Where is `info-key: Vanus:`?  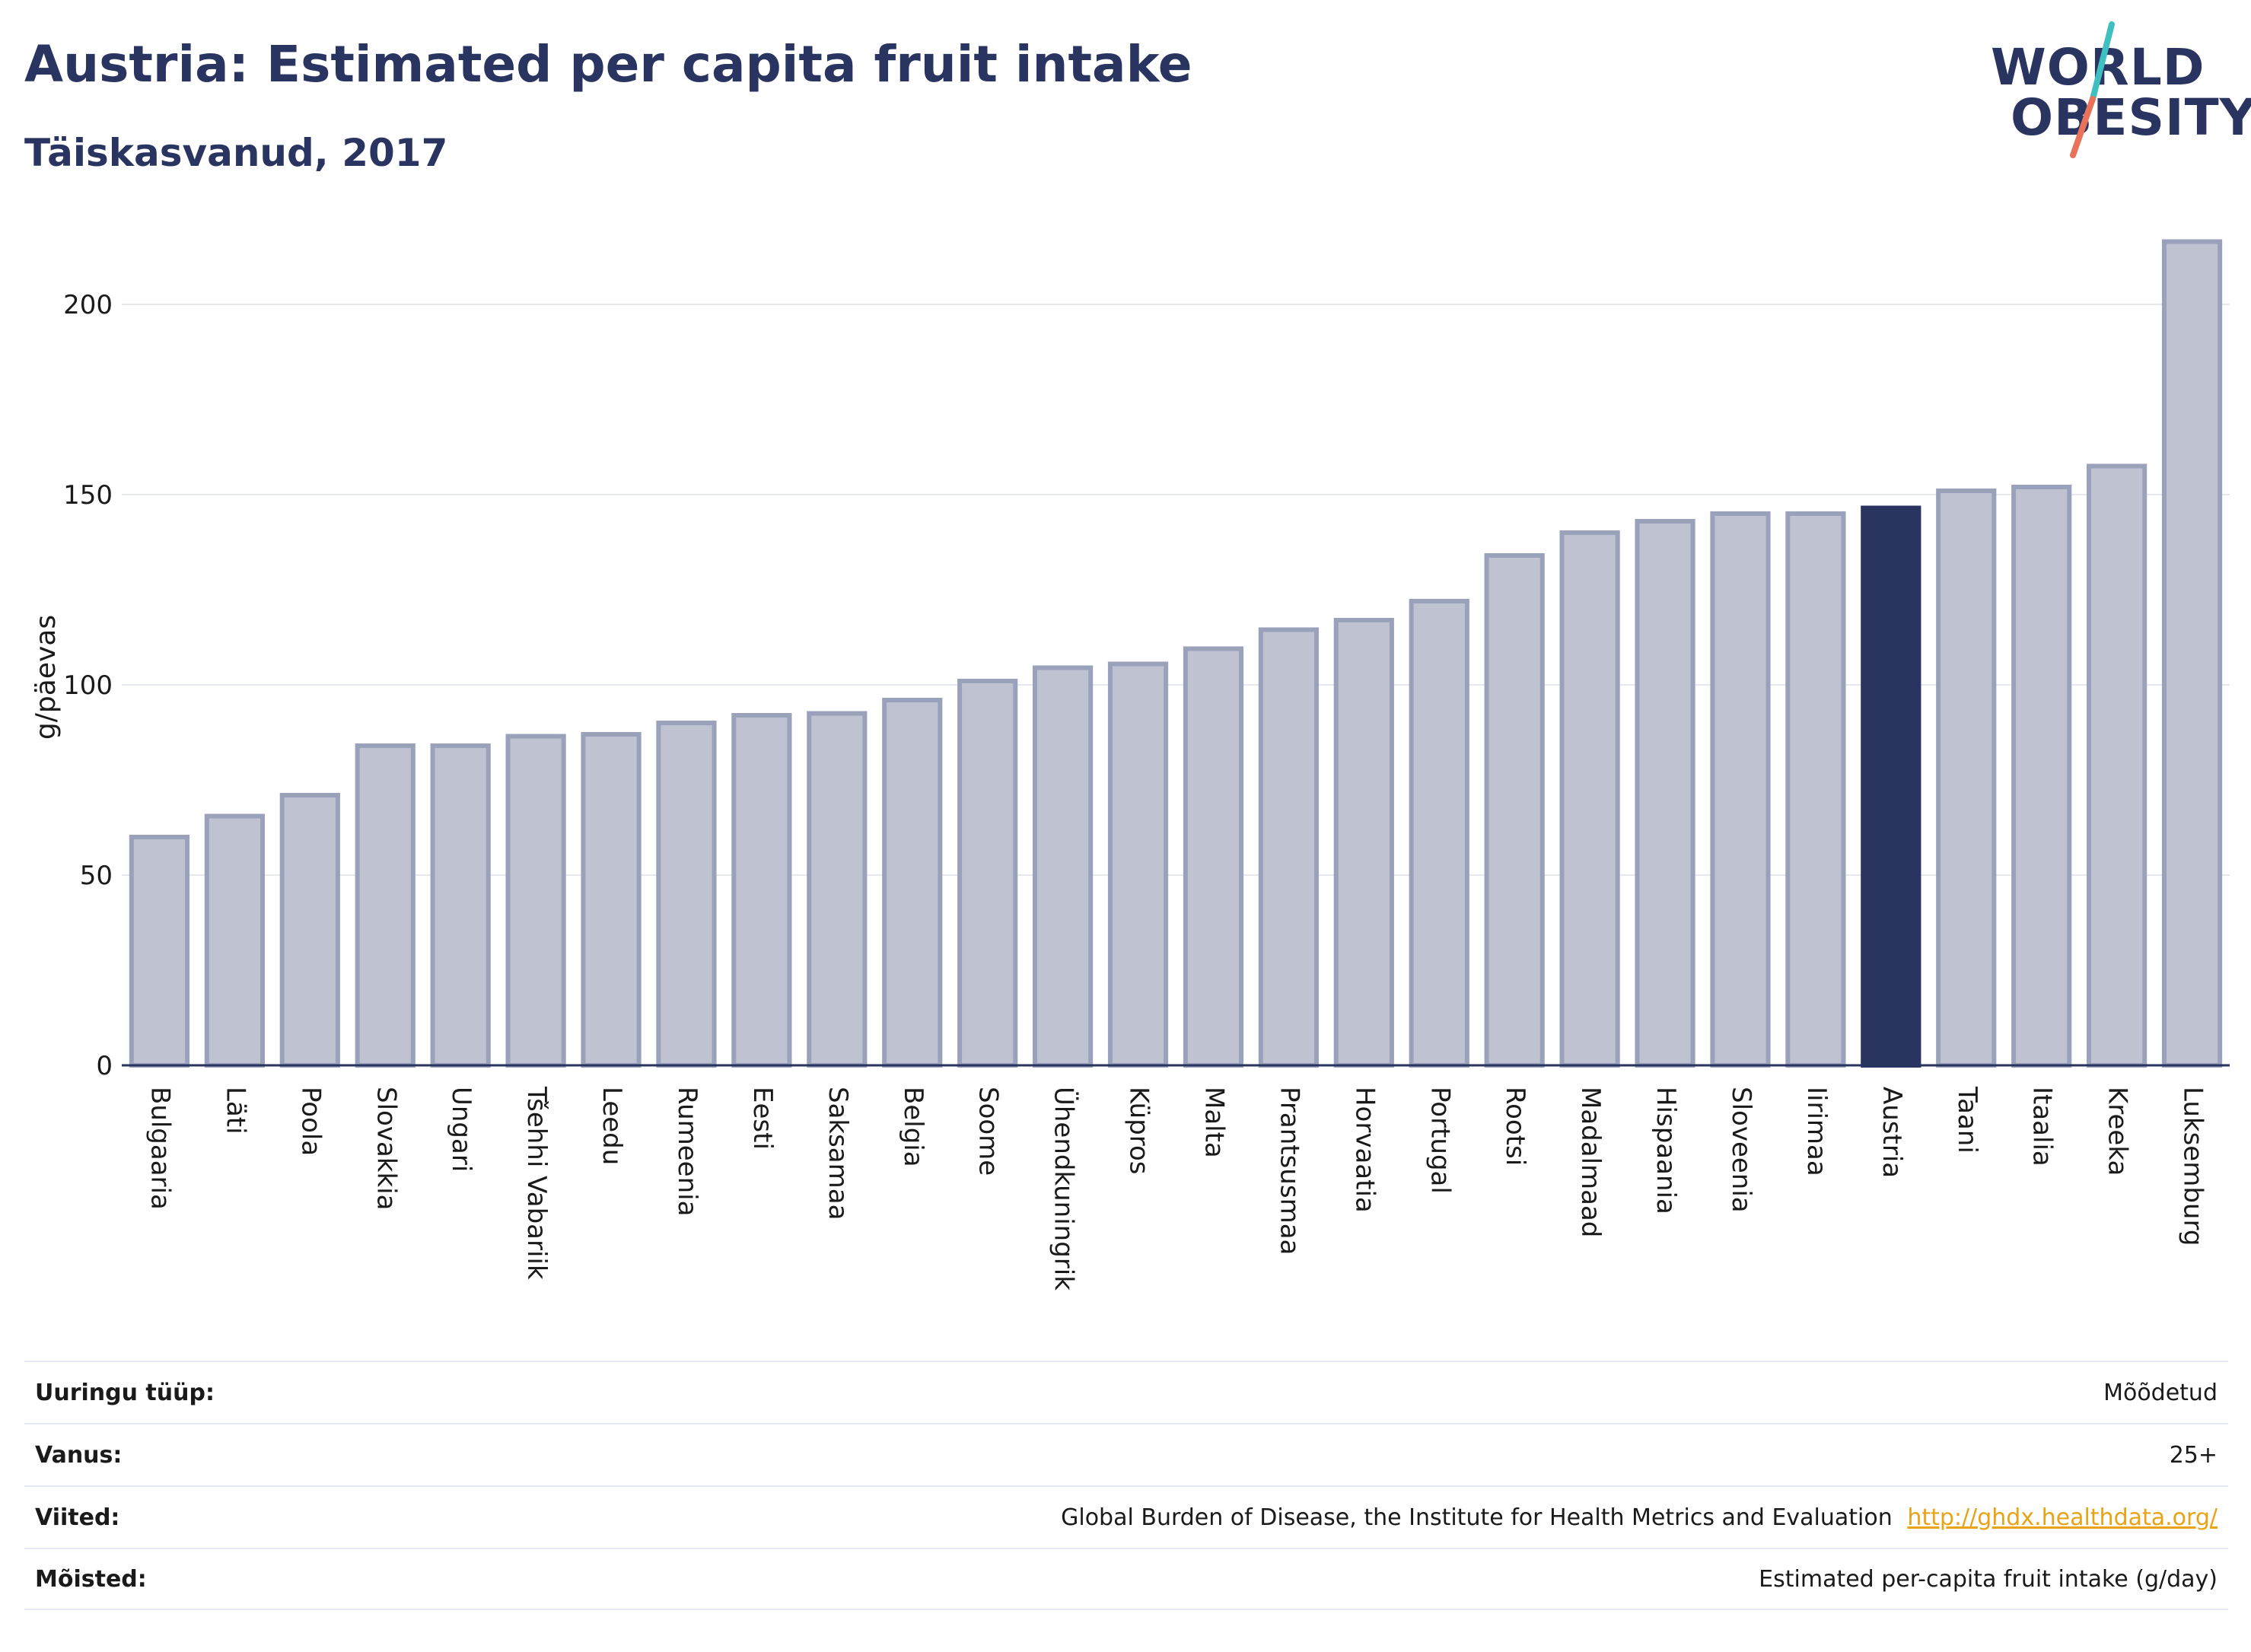 info-key: Vanus: is located at coordinates (79, 1455).